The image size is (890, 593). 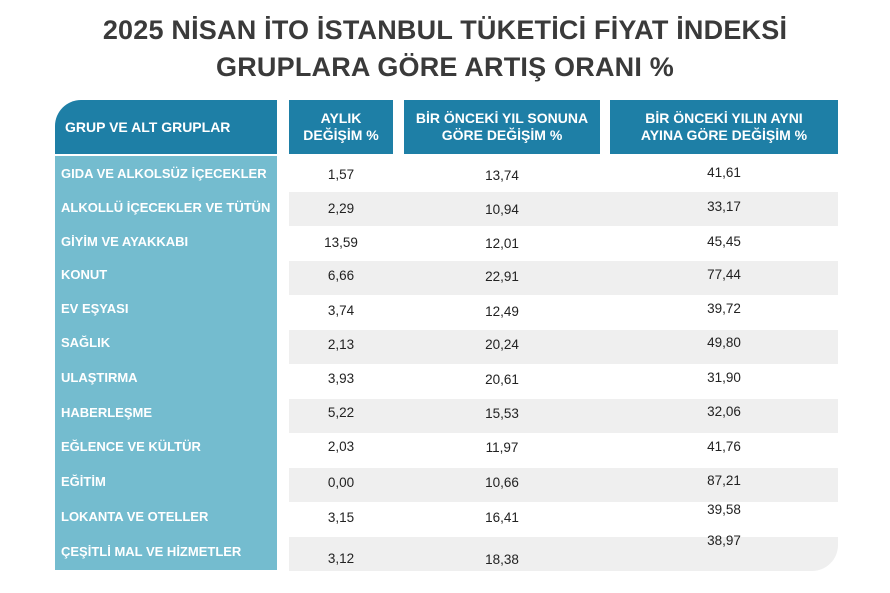 I want to click on row-monthly-value: 6,66, so click(x=341, y=275).